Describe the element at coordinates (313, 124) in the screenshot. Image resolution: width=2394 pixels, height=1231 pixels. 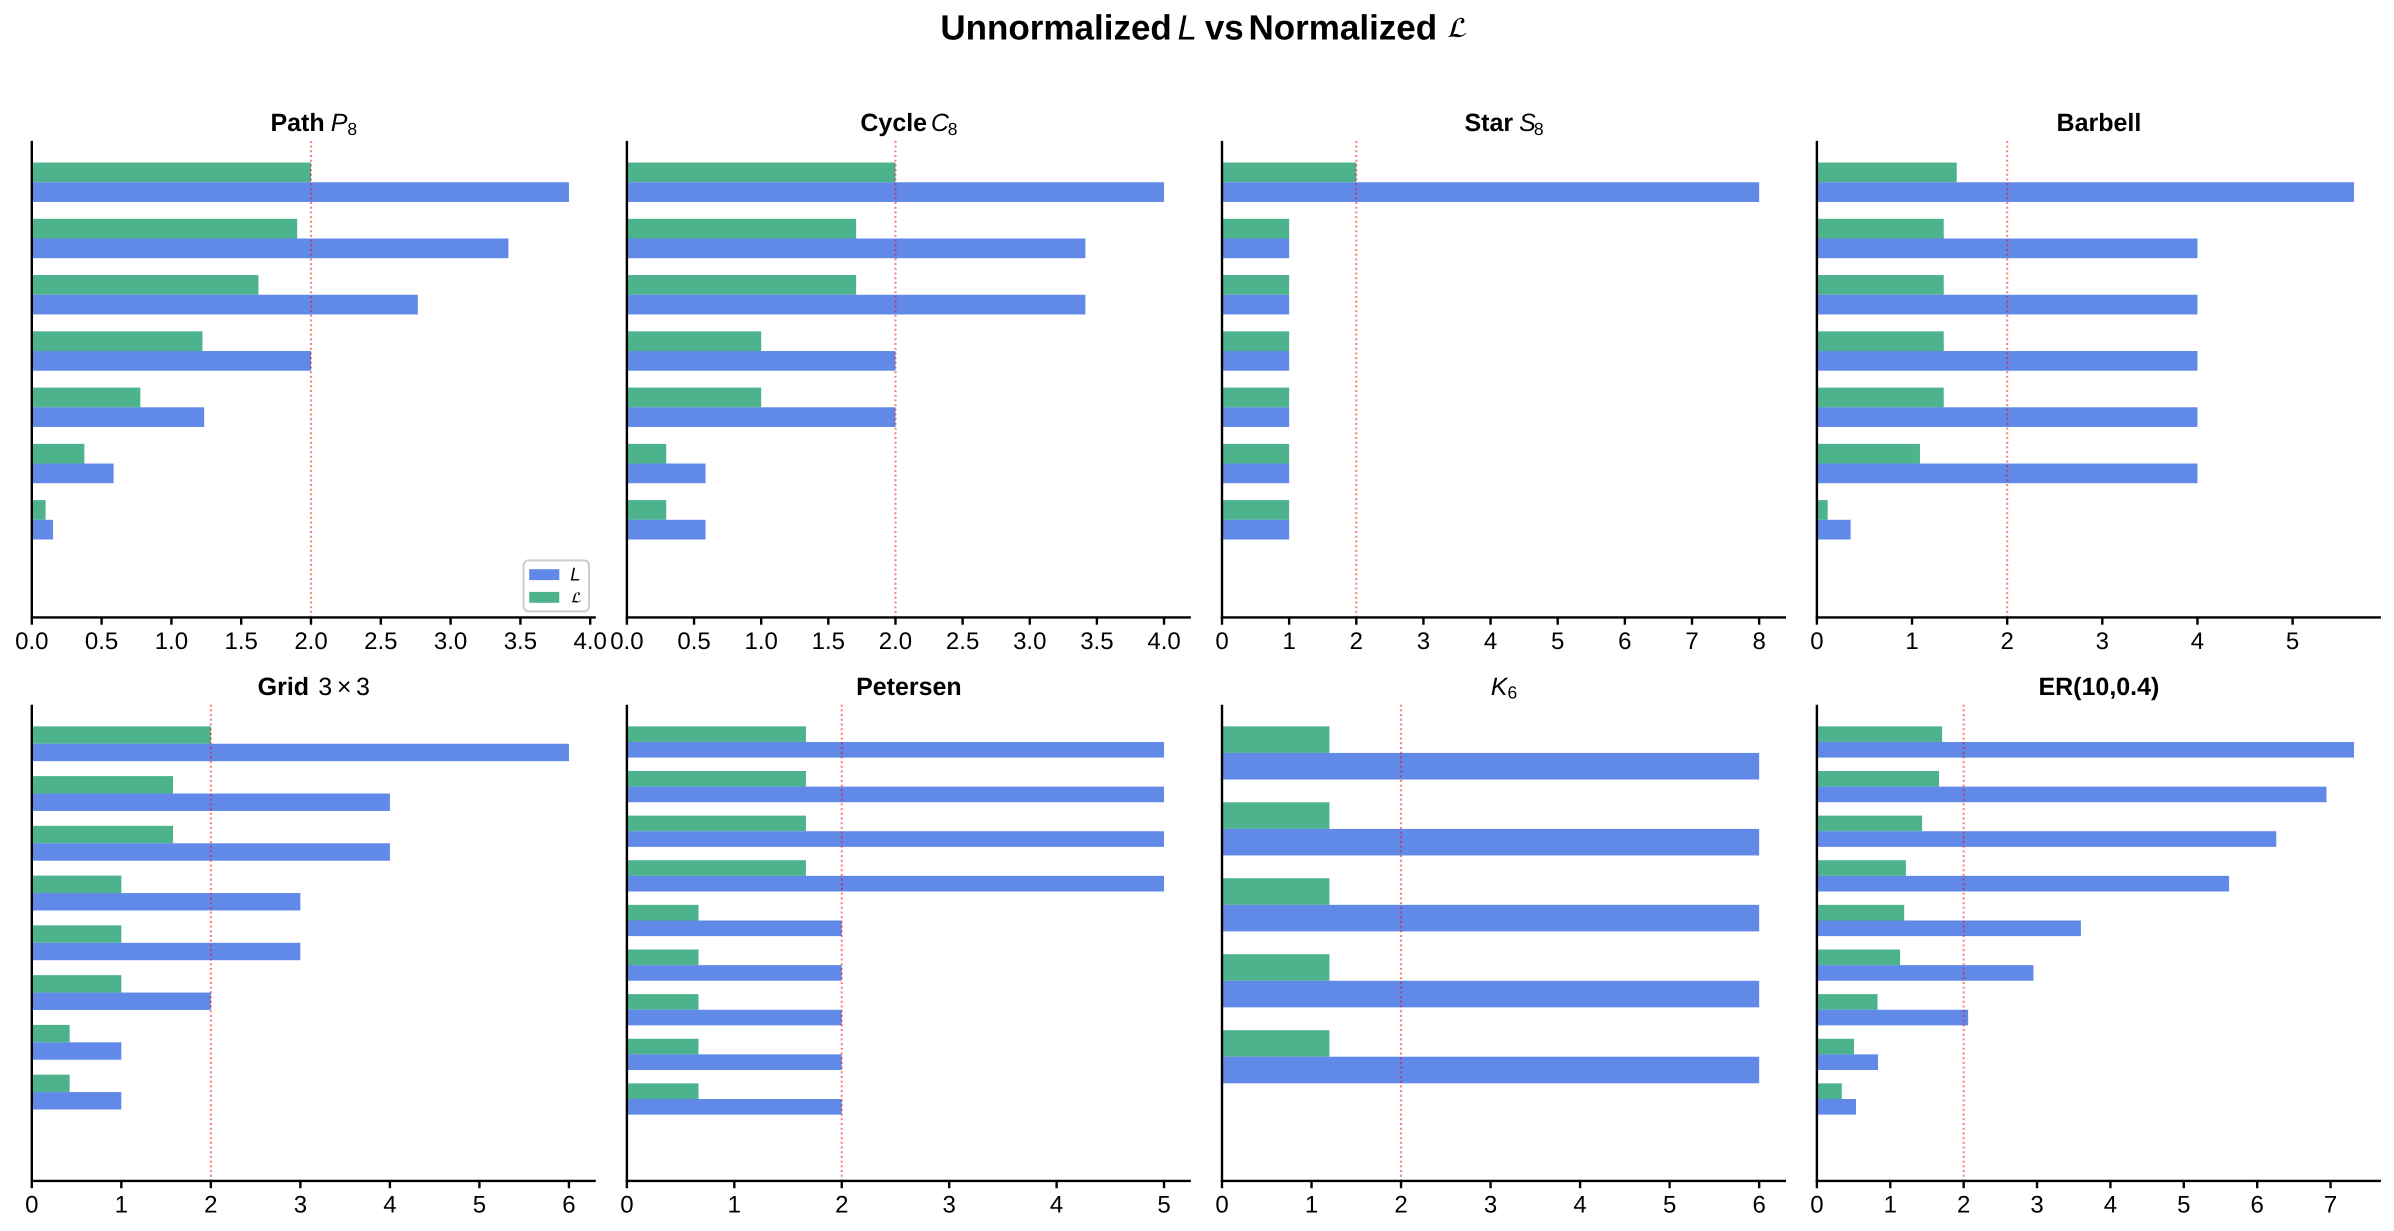
I see `svg-text: Path P8` at that location.